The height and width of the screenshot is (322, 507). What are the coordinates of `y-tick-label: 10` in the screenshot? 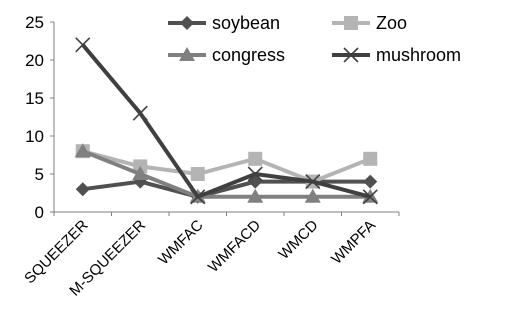 It's located at (34, 136).